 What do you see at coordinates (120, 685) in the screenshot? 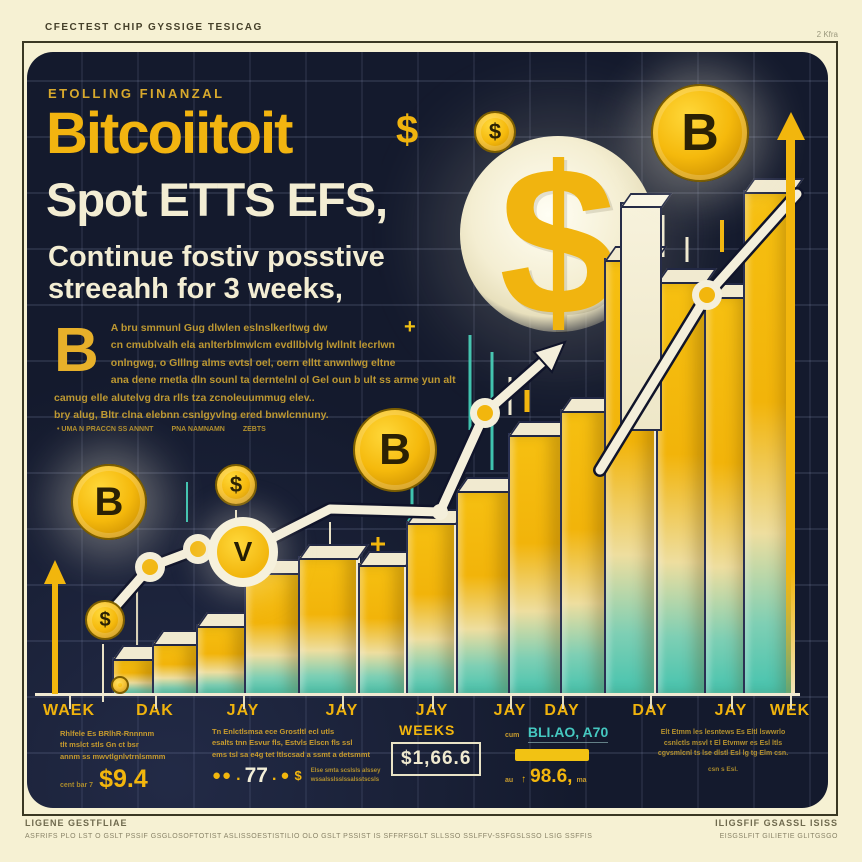
I see `tiny-coin-icon` at bounding box center [120, 685].